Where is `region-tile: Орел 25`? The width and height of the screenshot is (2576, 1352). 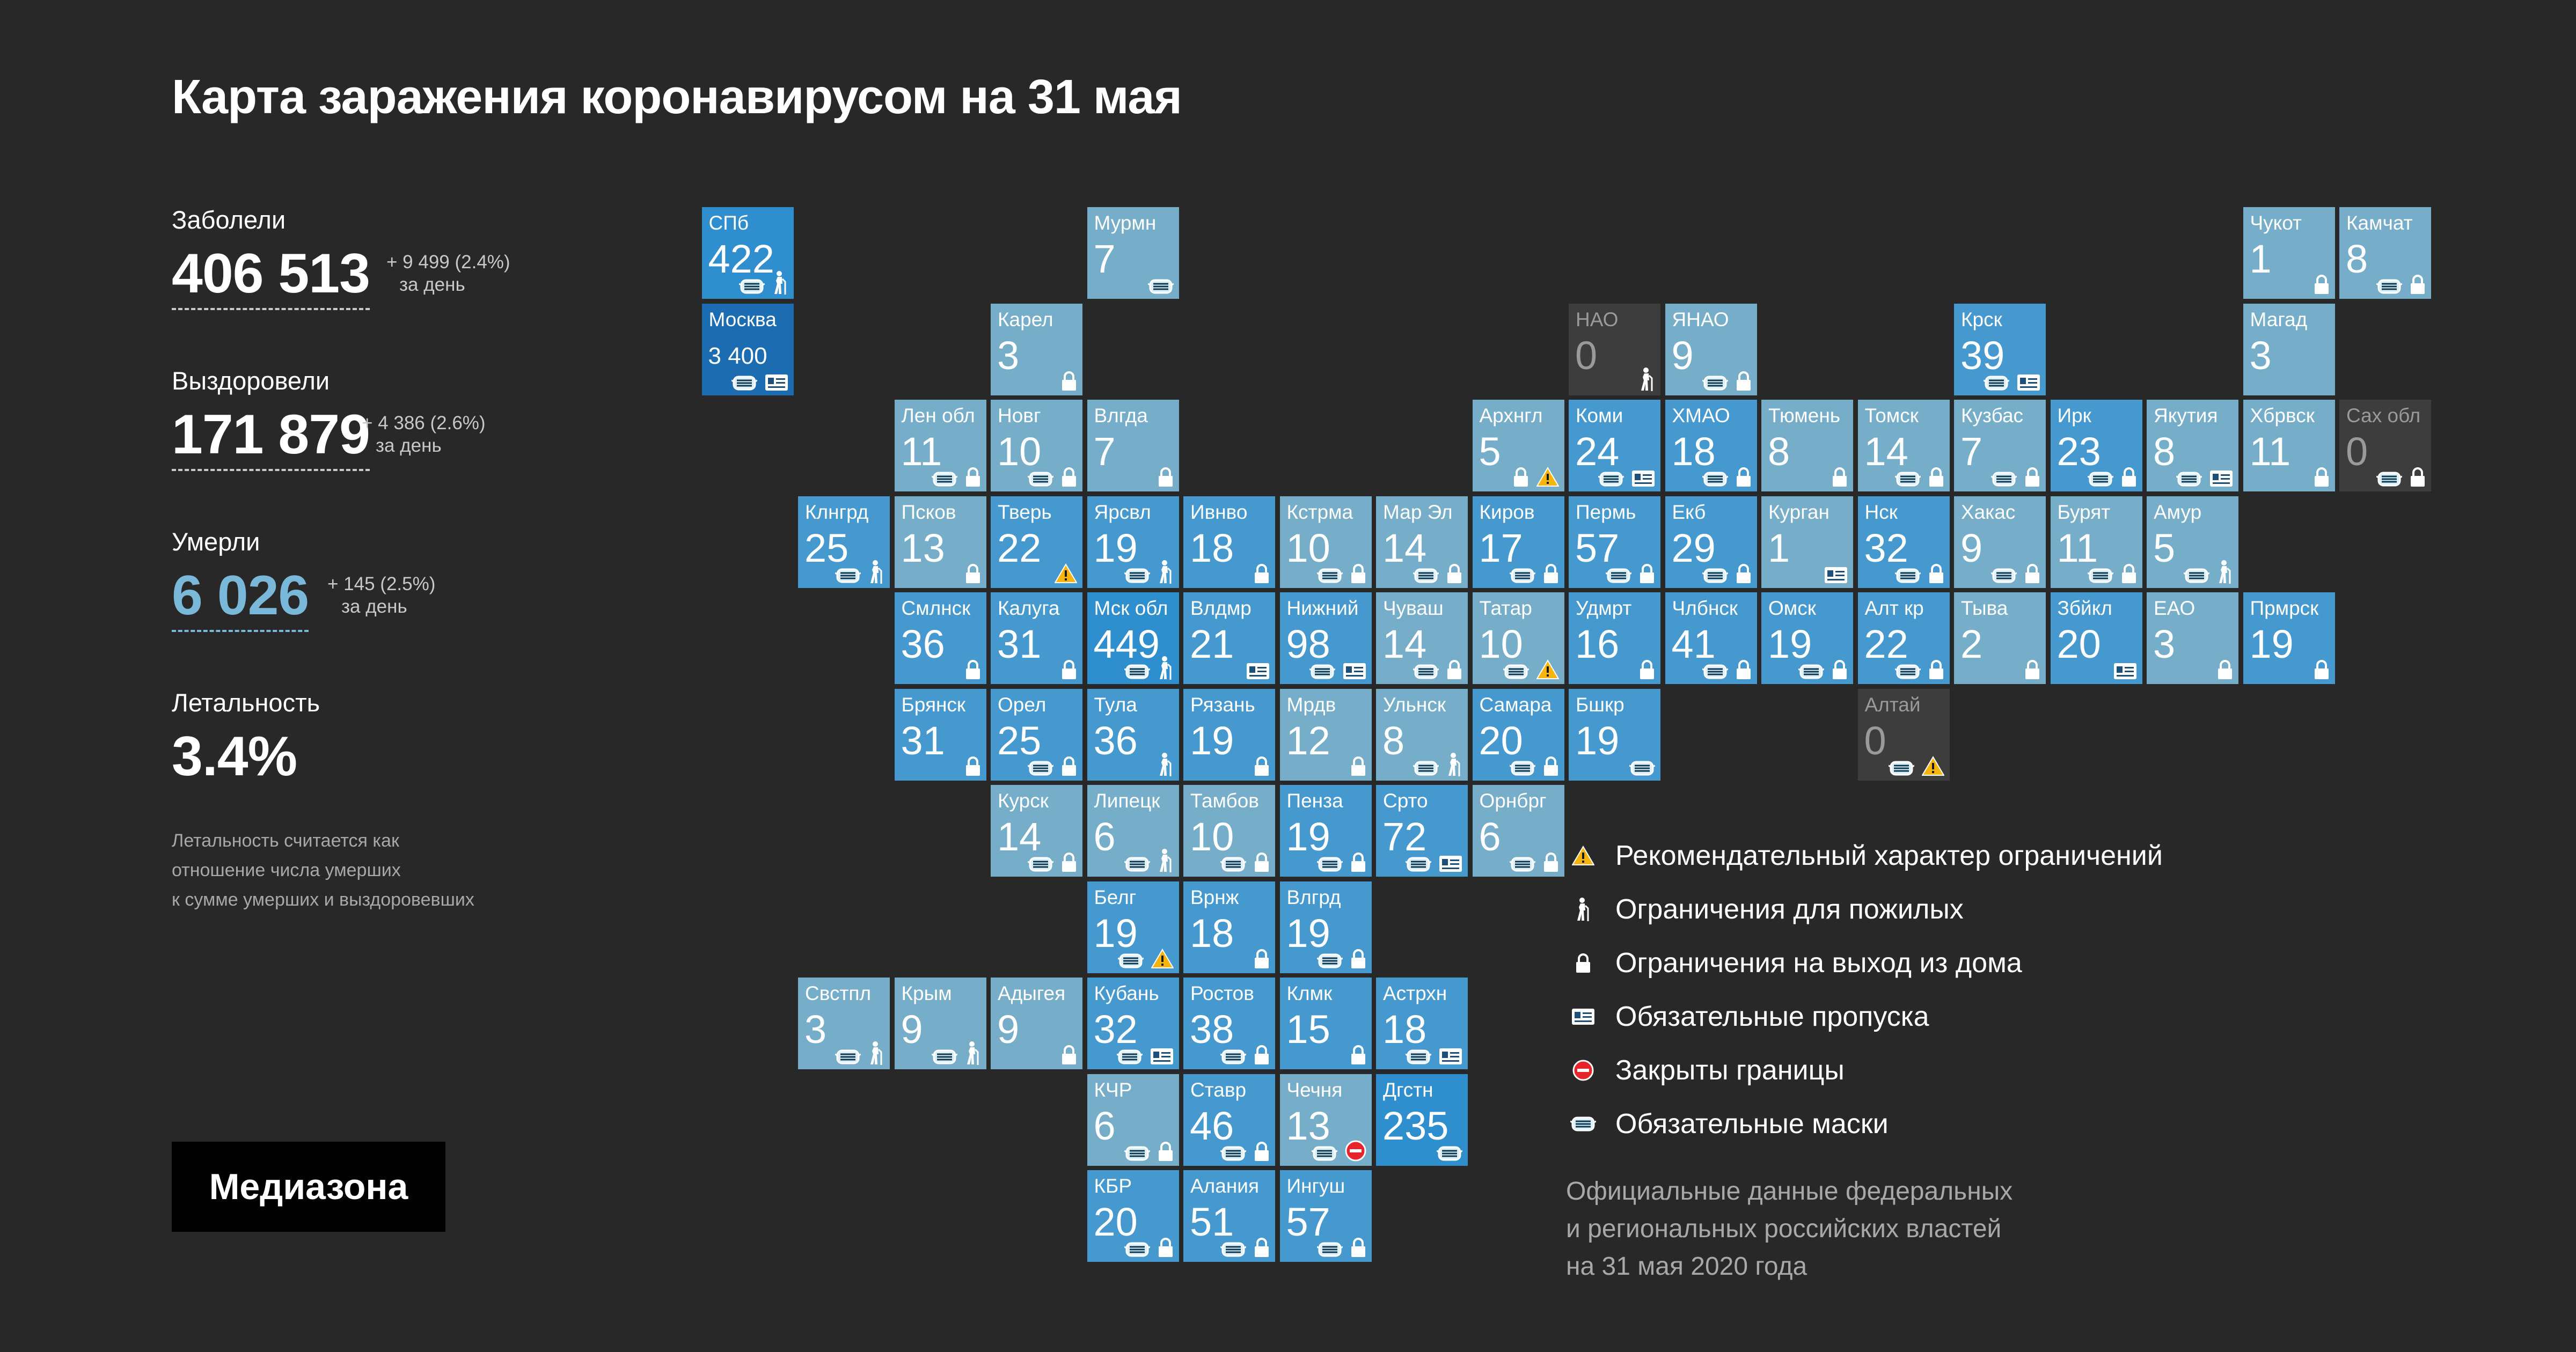 region-tile: Орел 25 is located at coordinates (1036, 734).